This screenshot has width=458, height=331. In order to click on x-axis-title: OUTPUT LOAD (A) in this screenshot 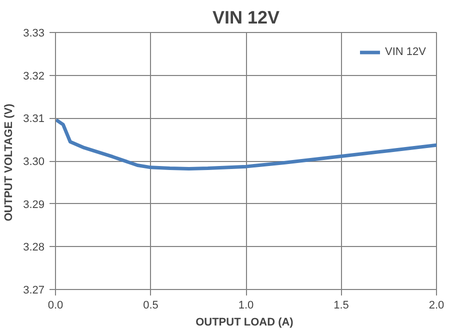, I will do `click(245, 322)`.